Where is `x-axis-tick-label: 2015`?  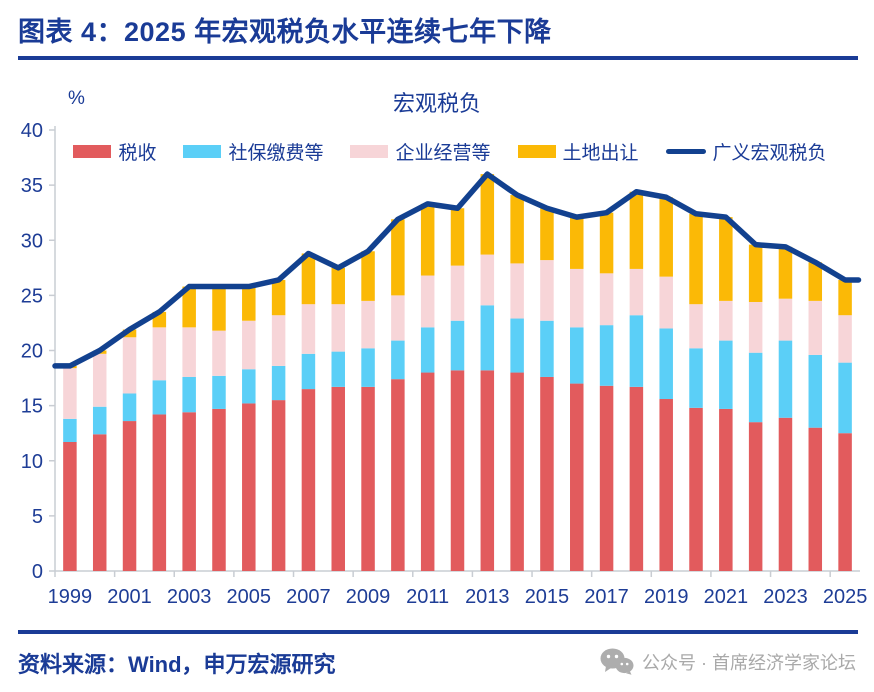
x-axis-tick-label: 2015 is located at coordinates (547, 597).